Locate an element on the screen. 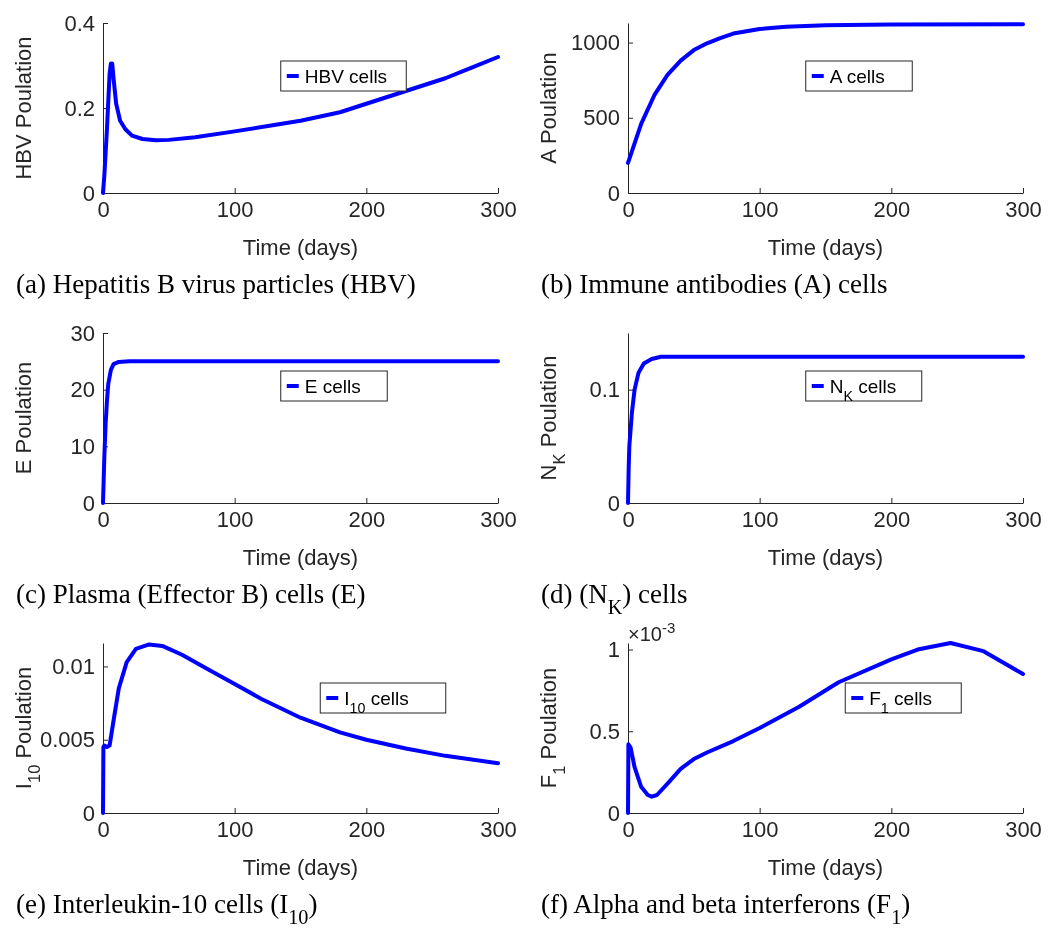  y-tick-label: 1 is located at coordinates (613, 650).